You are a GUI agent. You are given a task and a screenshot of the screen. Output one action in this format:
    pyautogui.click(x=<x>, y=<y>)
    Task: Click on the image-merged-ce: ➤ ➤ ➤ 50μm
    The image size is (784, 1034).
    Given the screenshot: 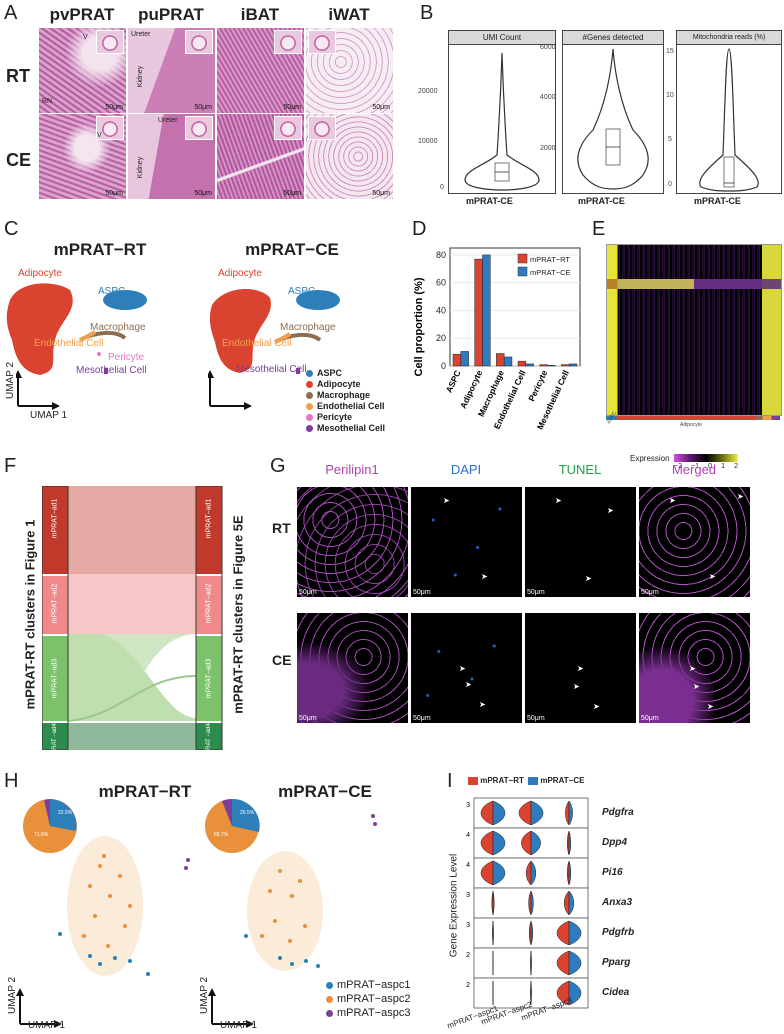 What is the action you would take?
    pyautogui.click(x=694, y=668)
    